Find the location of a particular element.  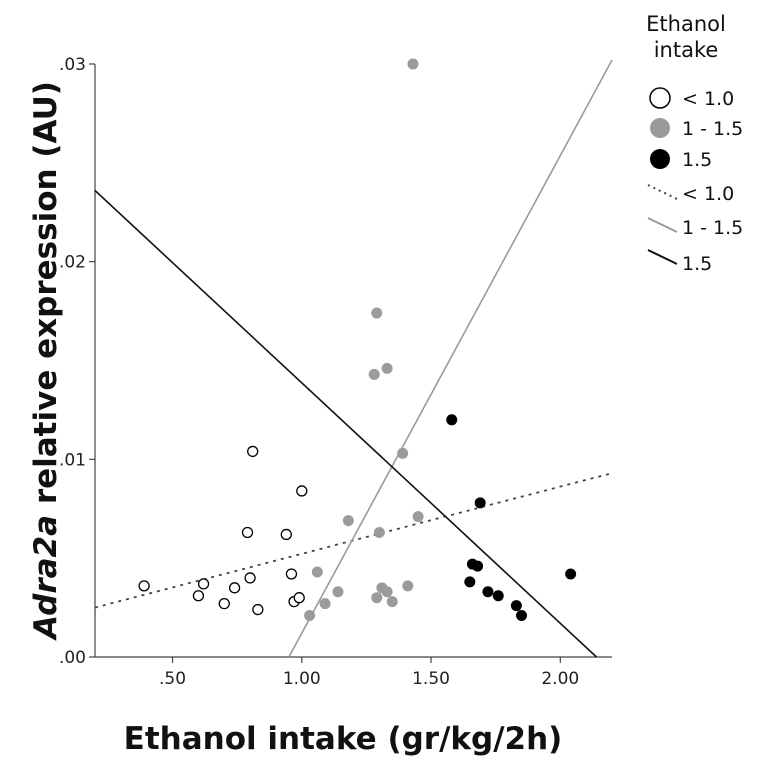

legend-line-black is located at coordinates (662, 257).